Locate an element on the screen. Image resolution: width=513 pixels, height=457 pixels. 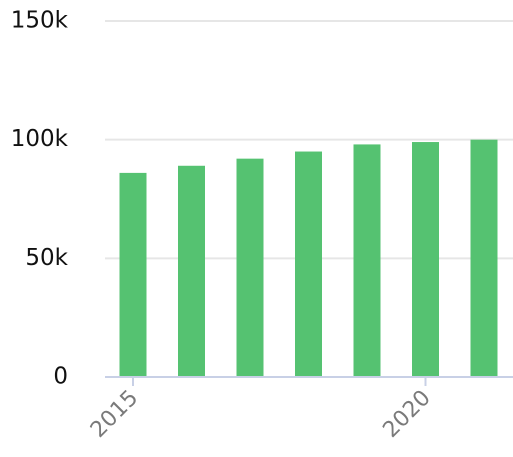
bar-2020 is located at coordinates (425, 259).